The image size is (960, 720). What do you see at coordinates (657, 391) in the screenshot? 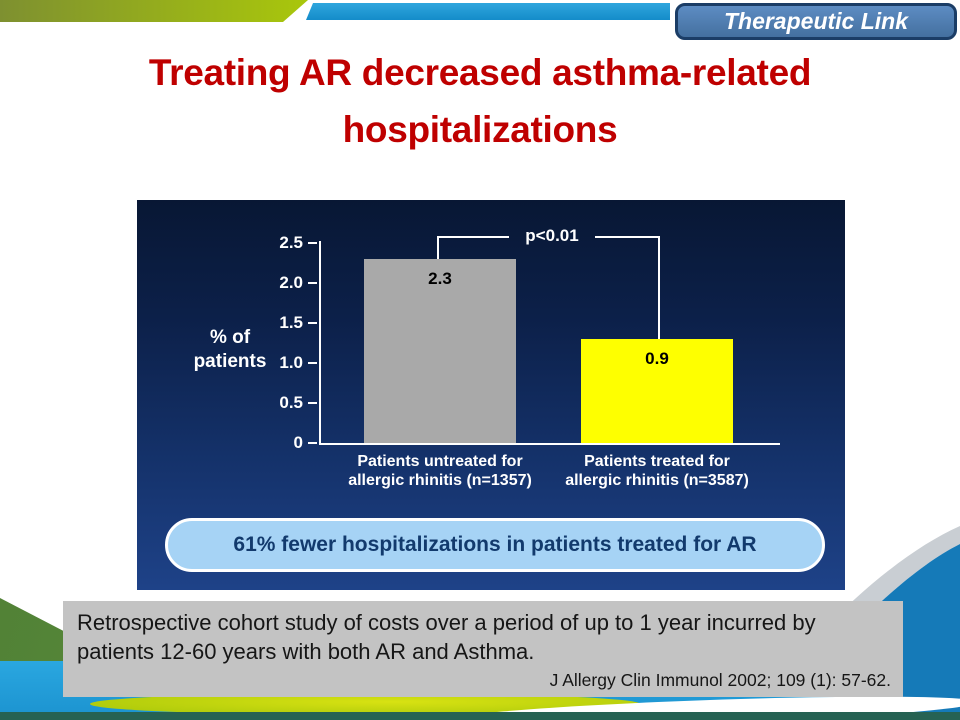
I see `bar-treated` at bounding box center [657, 391].